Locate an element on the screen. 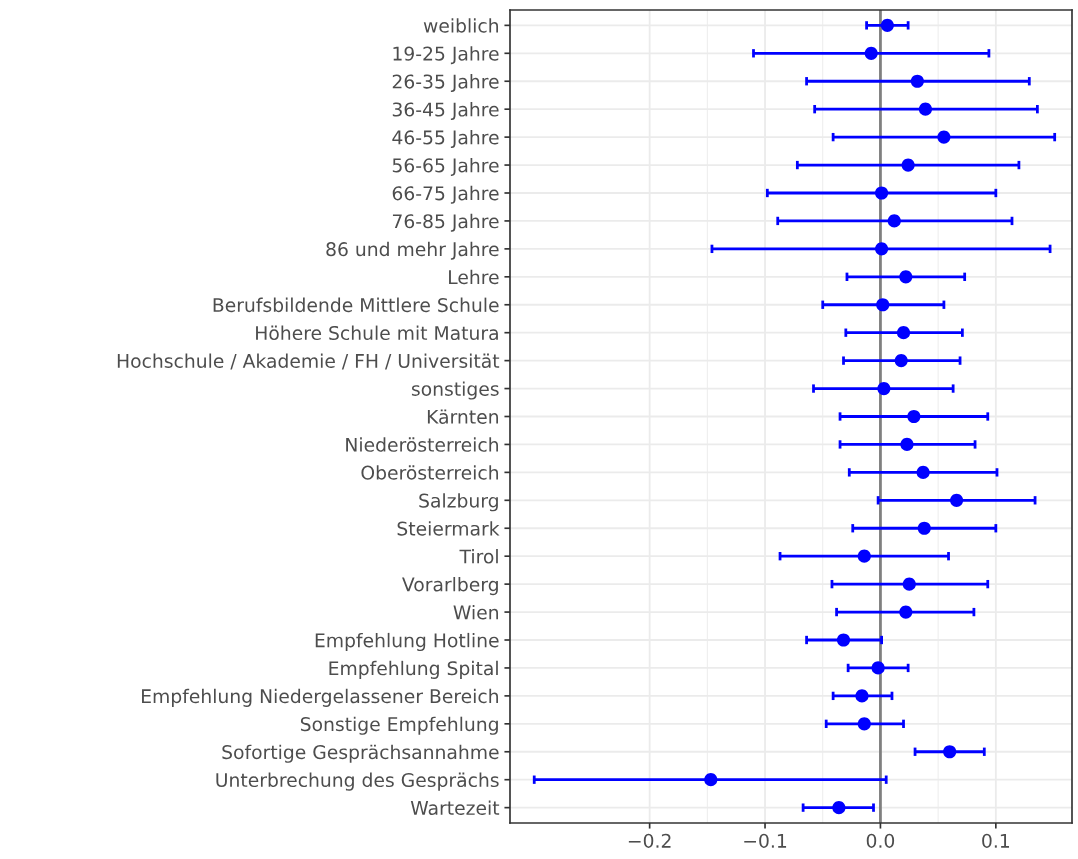  y-tick-label: 86 und mehr Jahre is located at coordinates (412, 250).